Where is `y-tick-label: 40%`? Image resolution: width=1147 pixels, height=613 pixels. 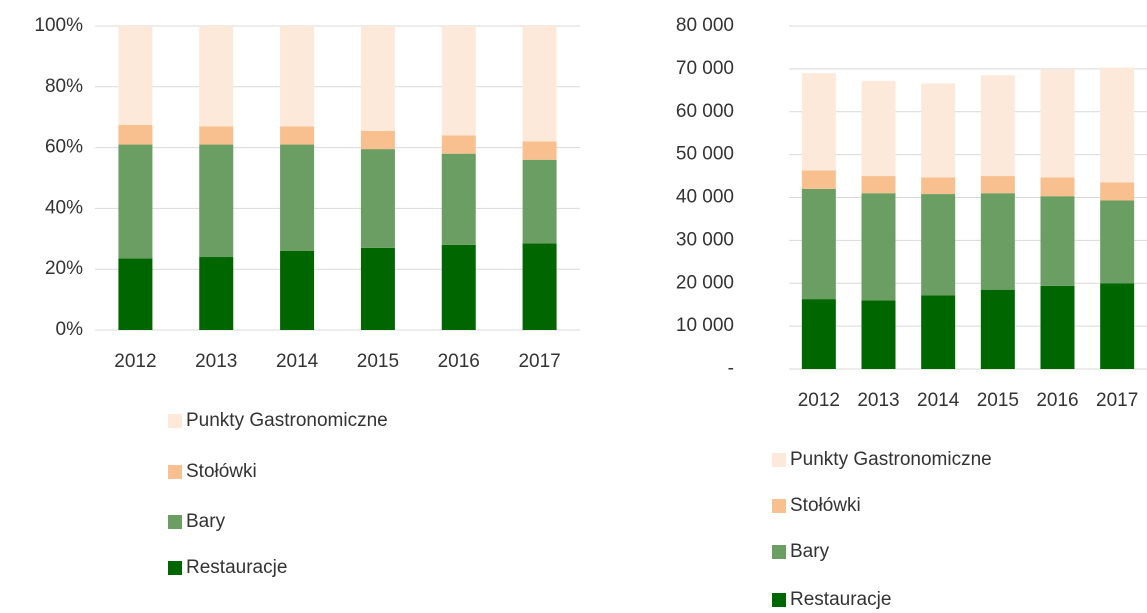
y-tick-label: 40% is located at coordinates (64, 207).